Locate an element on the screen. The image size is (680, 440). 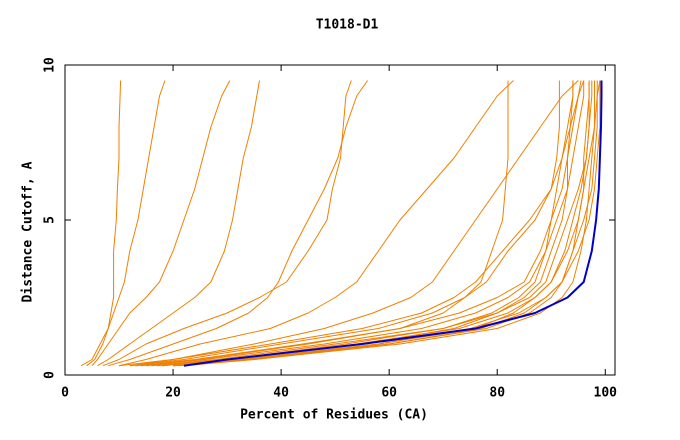
x-tick-label: 0 is located at coordinates (65, 393).